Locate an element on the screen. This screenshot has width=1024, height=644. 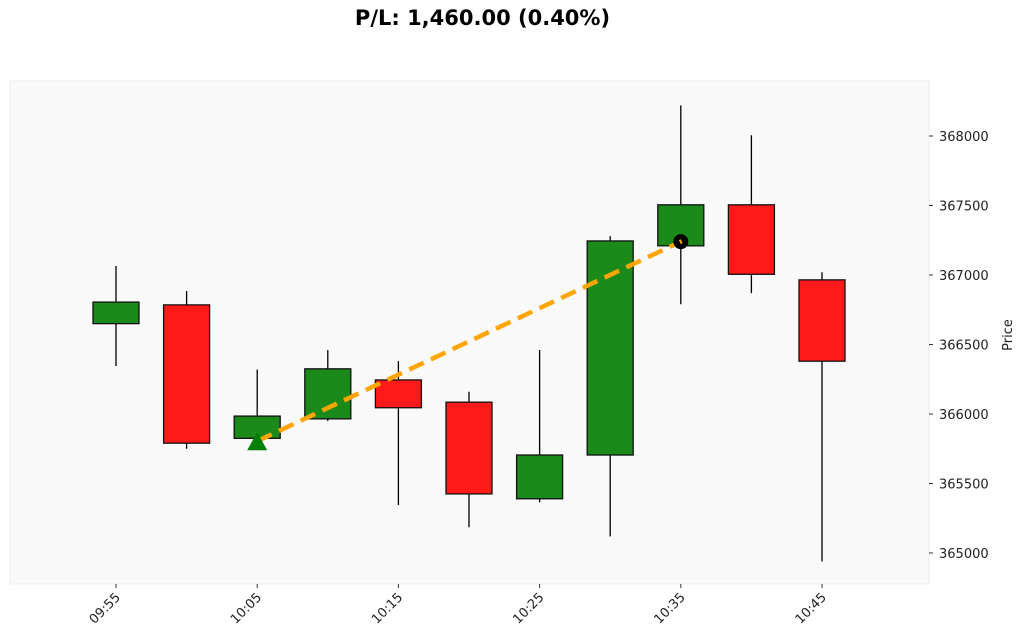
x-axis: 09:55 10:05 10:15 10:25 10:35 10:45 is located at coordinates (458, 605).